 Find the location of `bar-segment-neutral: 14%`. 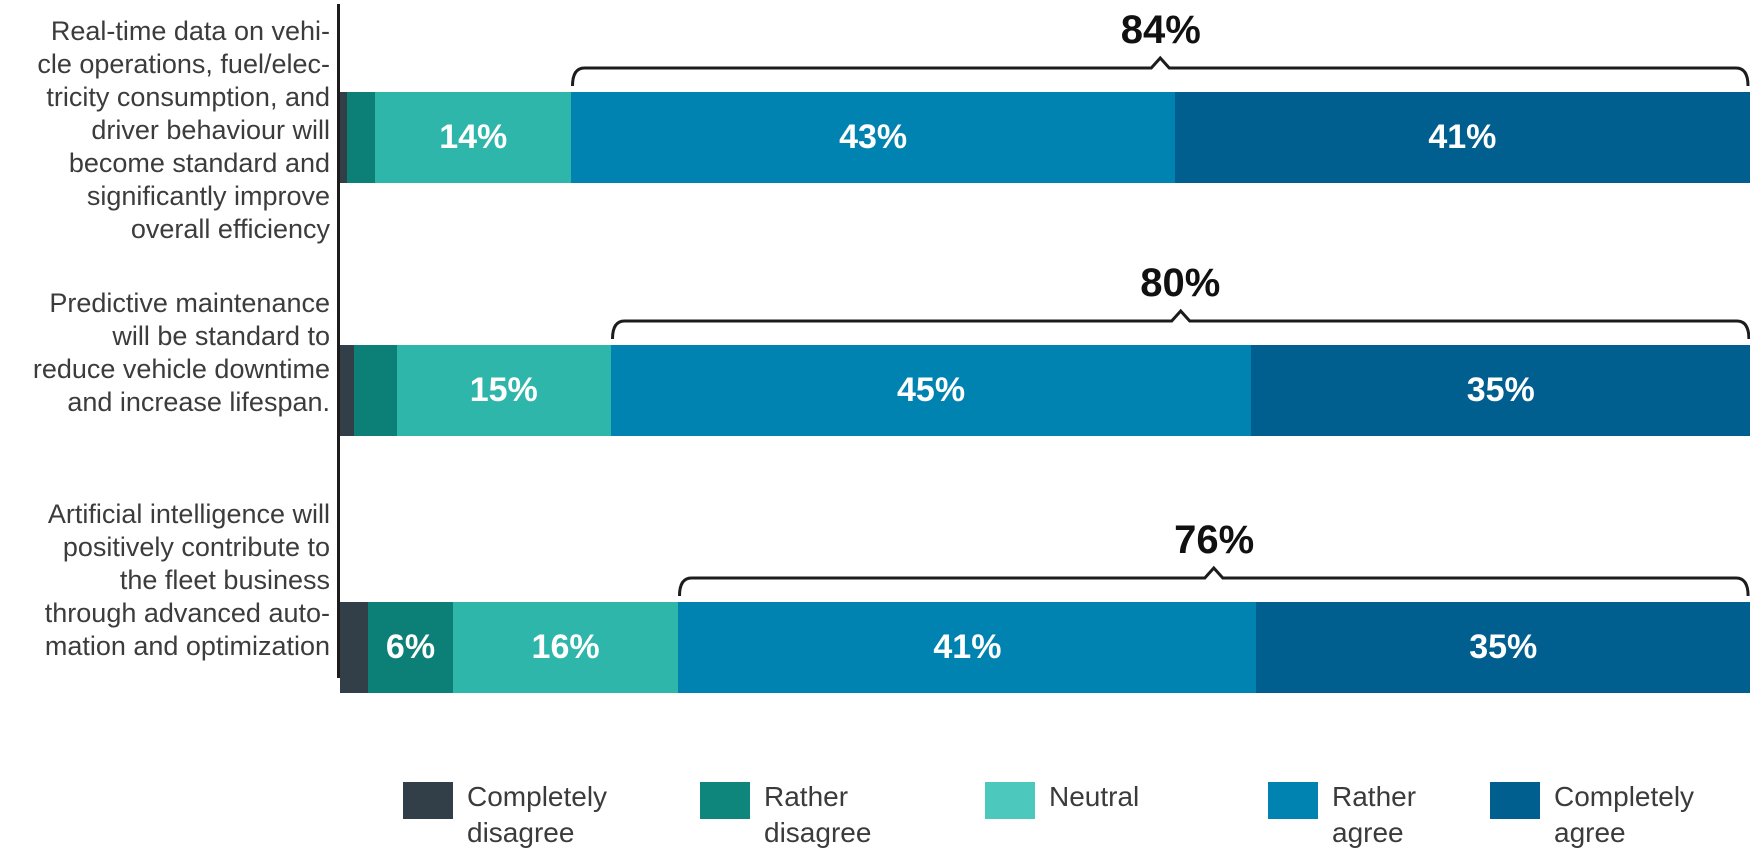

bar-segment-neutral: 14% is located at coordinates (473, 137).